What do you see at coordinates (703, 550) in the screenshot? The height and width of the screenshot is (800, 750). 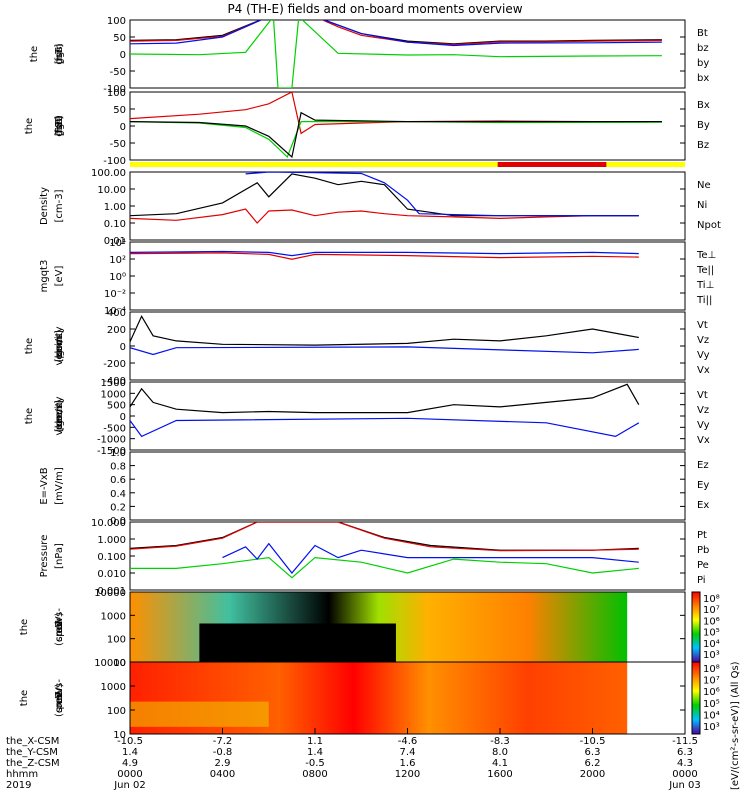 I see `legend-pb: Pb` at bounding box center [703, 550].